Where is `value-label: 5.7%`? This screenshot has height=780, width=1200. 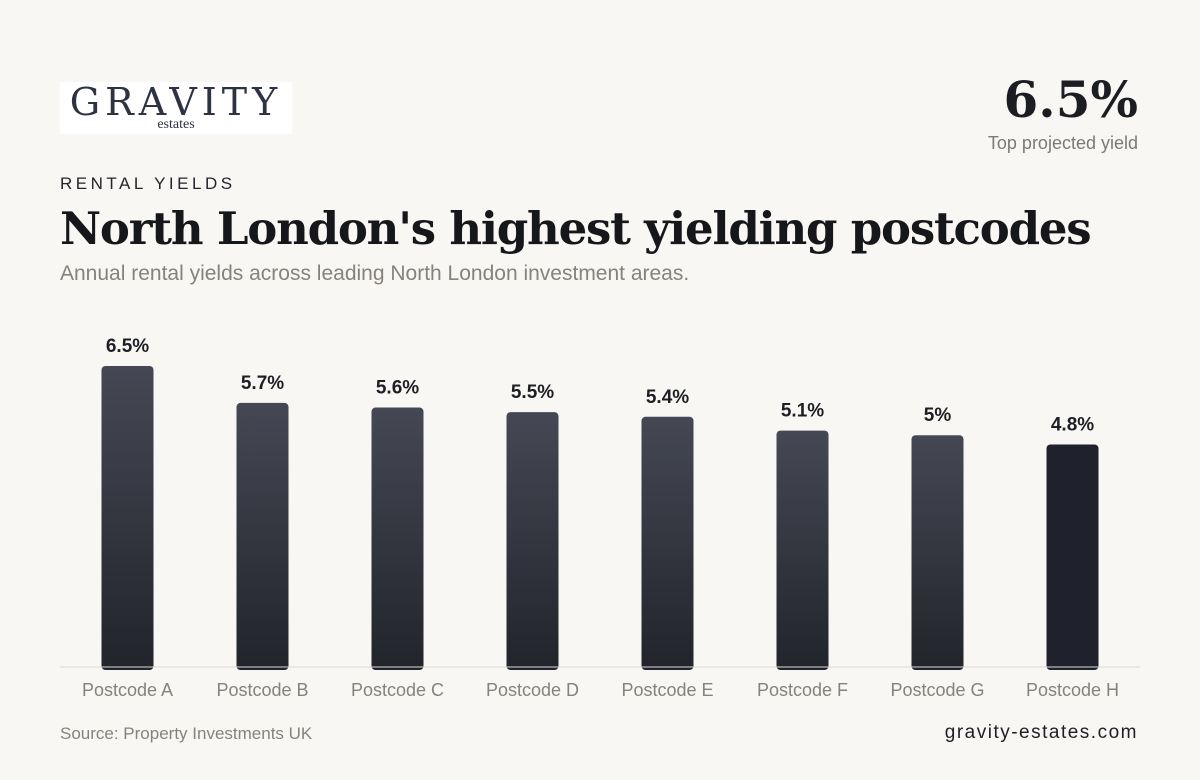 value-label: 5.7% is located at coordinates (262, 383).